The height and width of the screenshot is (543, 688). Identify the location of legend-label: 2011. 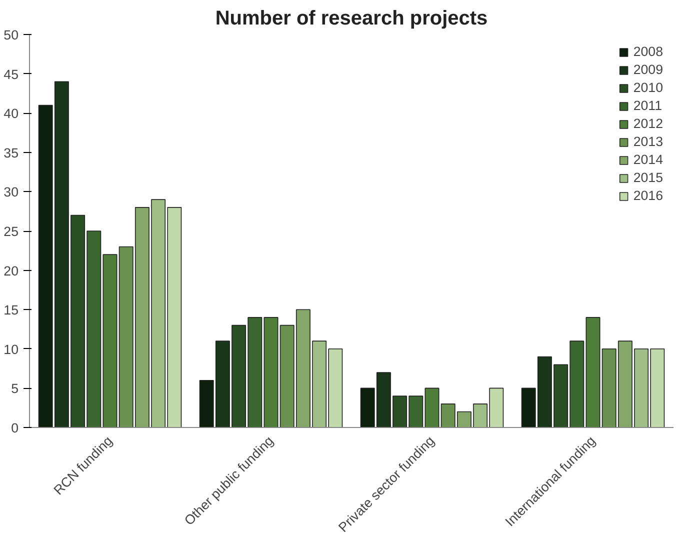
(647, 105).